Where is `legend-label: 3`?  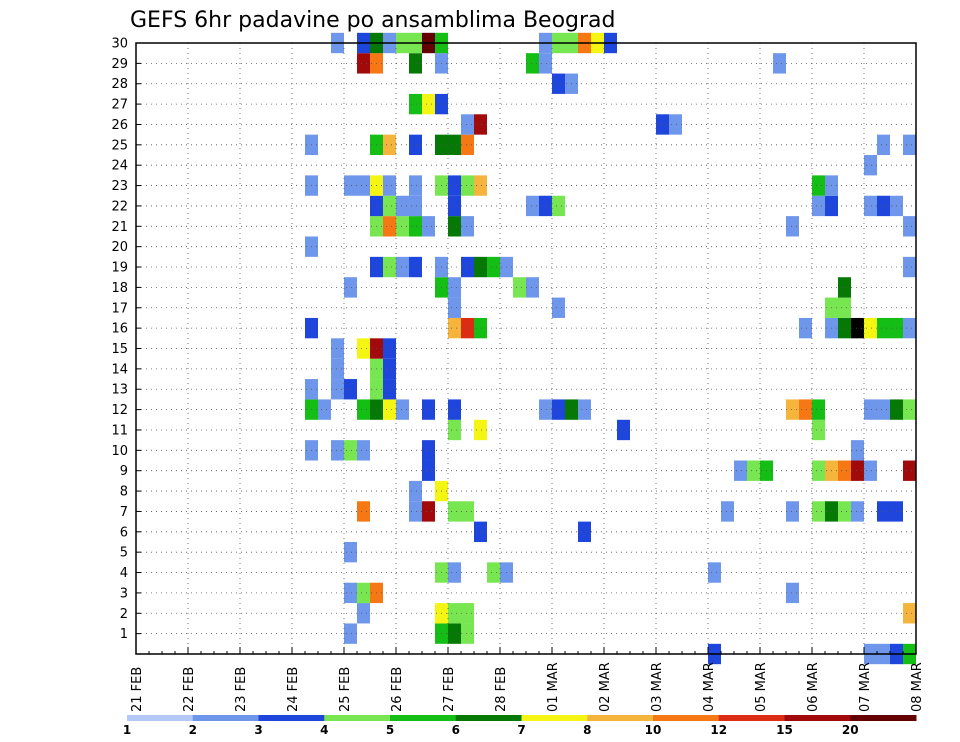
legend-label: 3 is located at coordinates (258, 730).